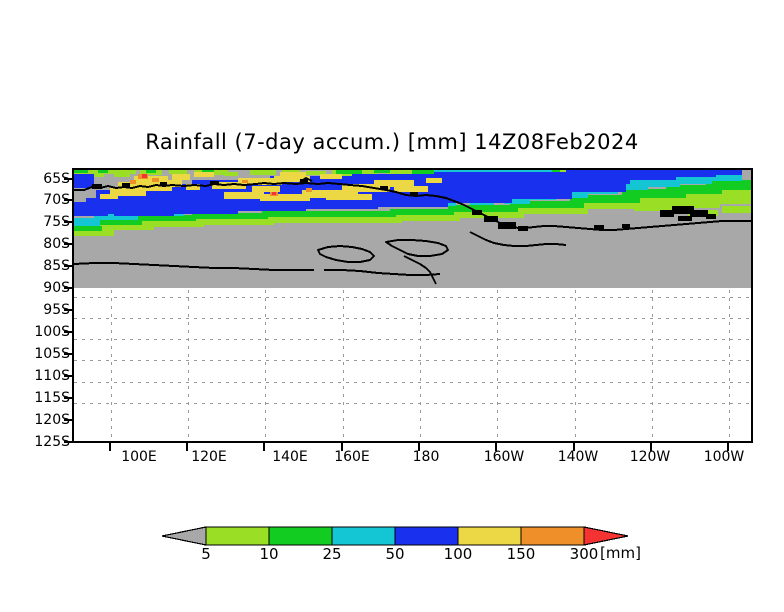  What do you see at coordinates (290, 457) in the screenshot?
I see `xtick-label-140E: 140E` at bounding box center [290, 457].